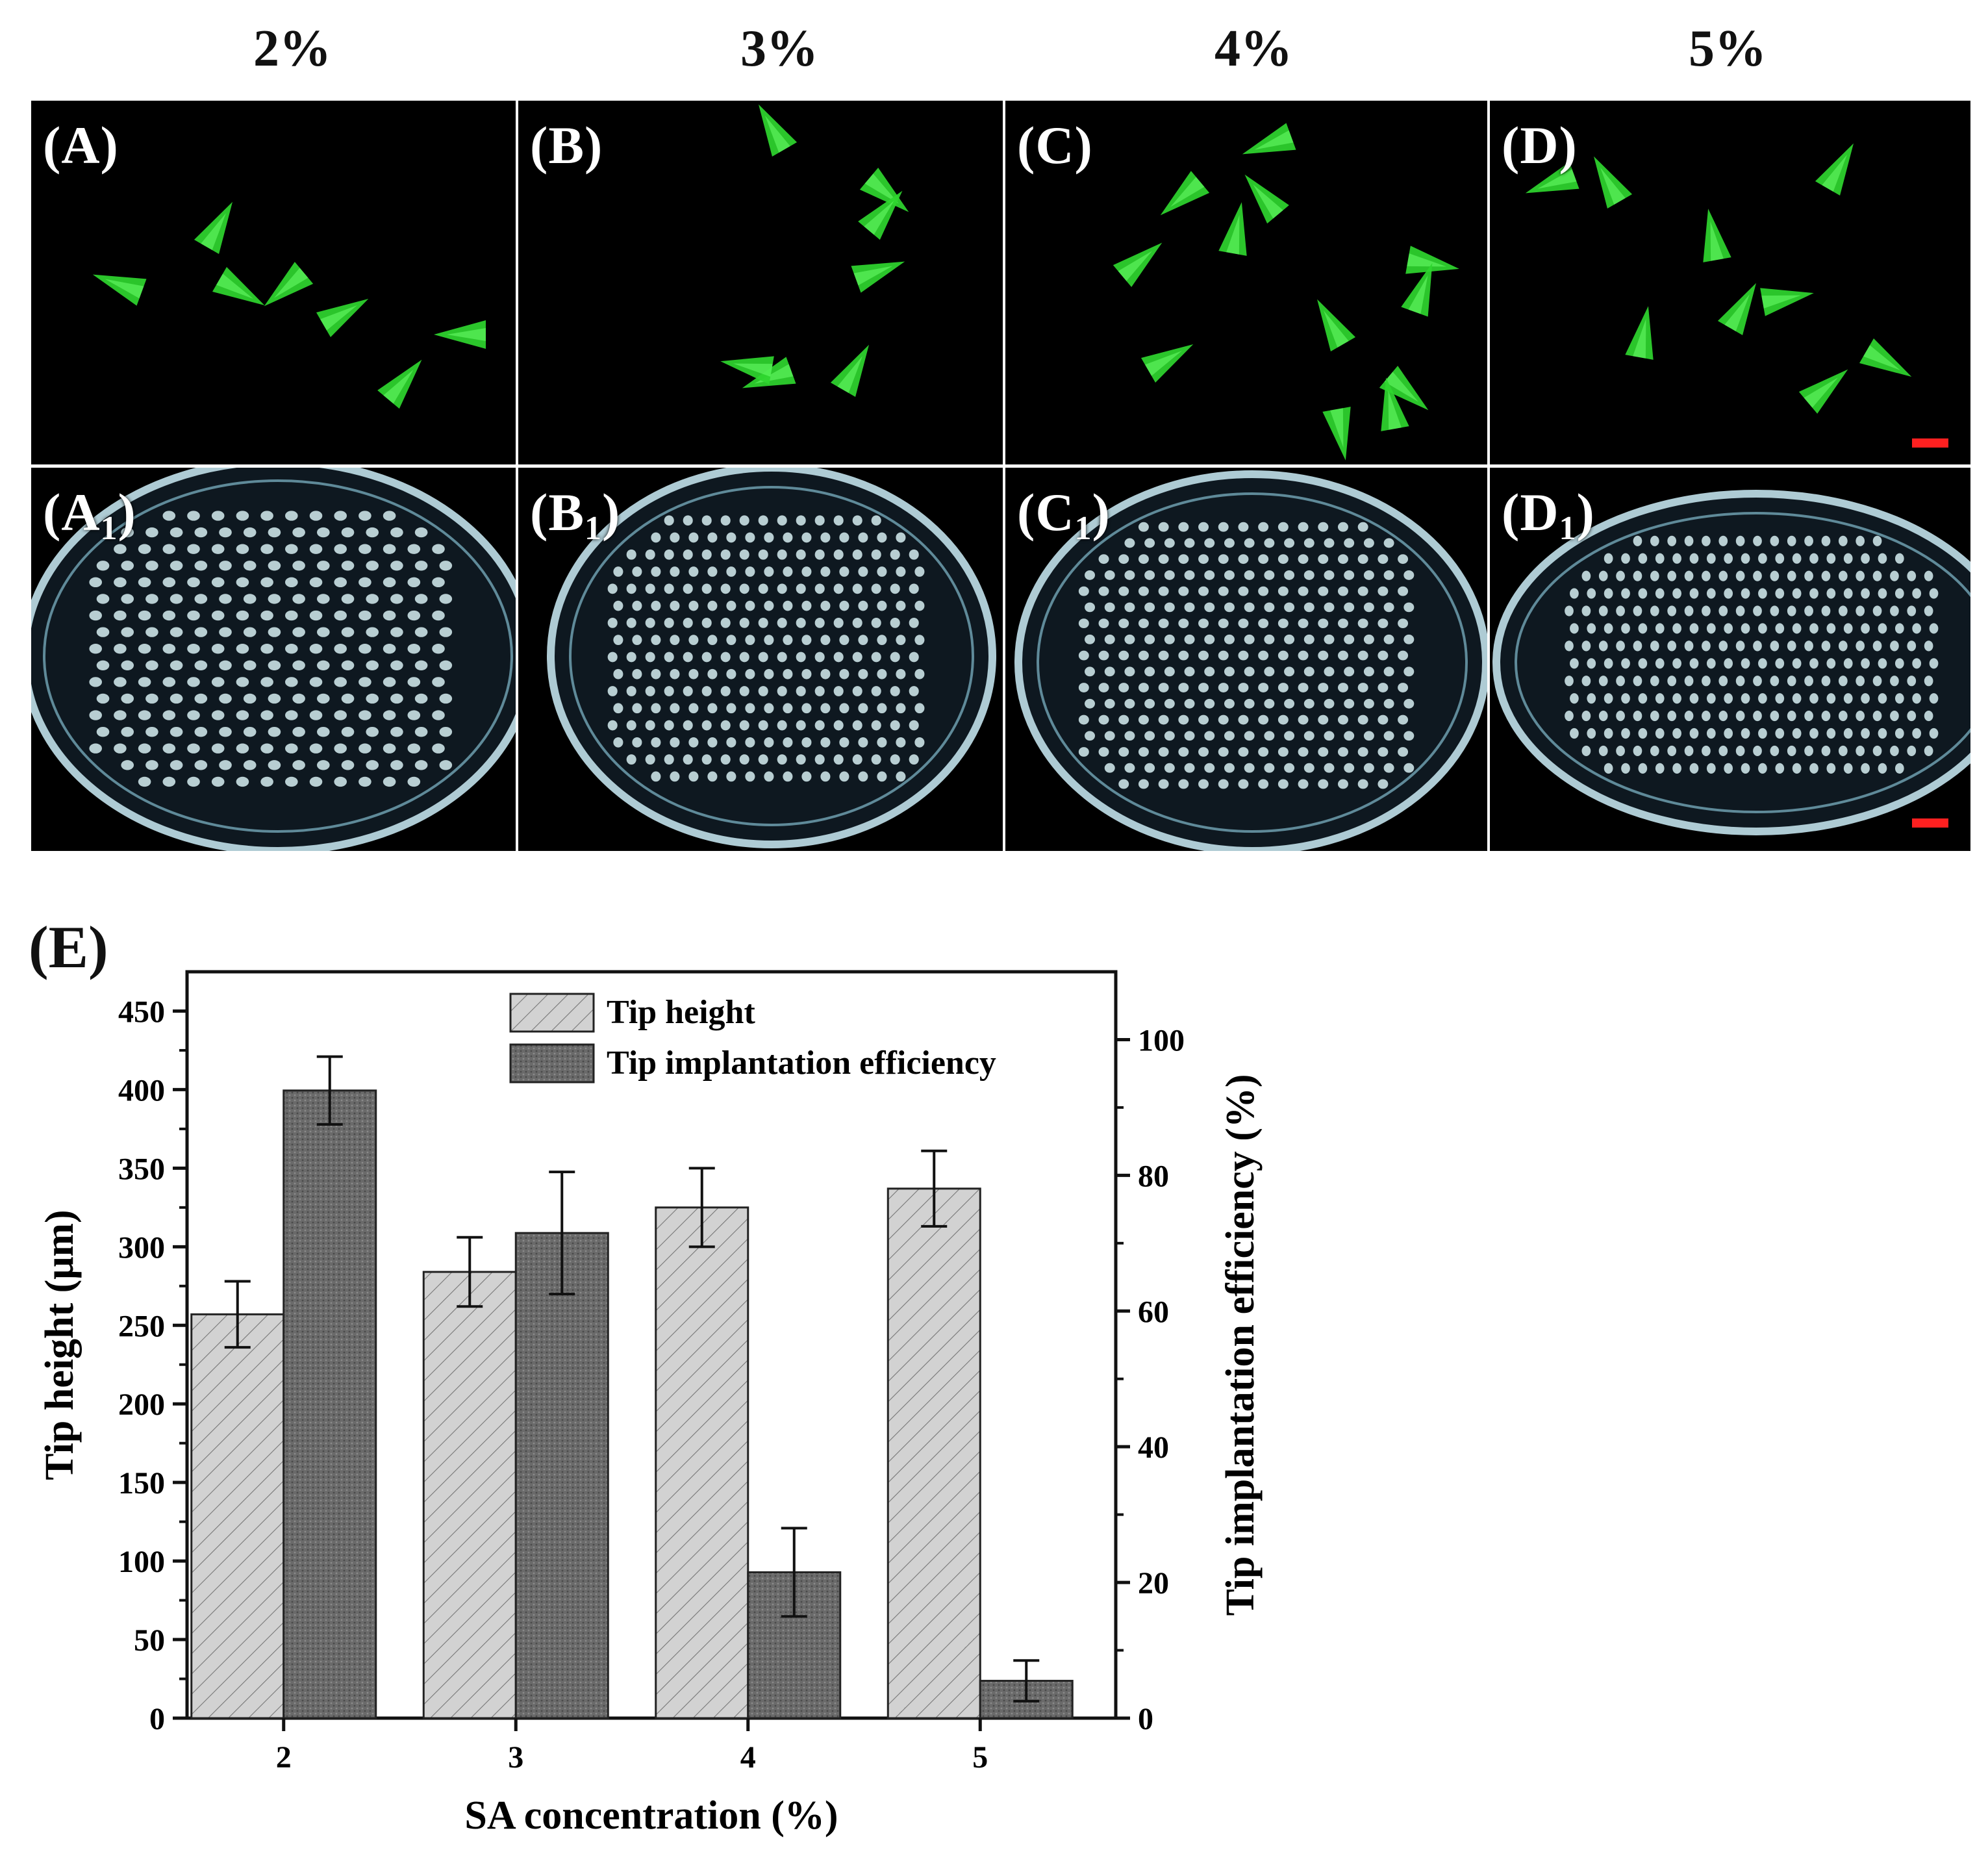  I want to click on scale-bar-bottom, so click(1930, 823).